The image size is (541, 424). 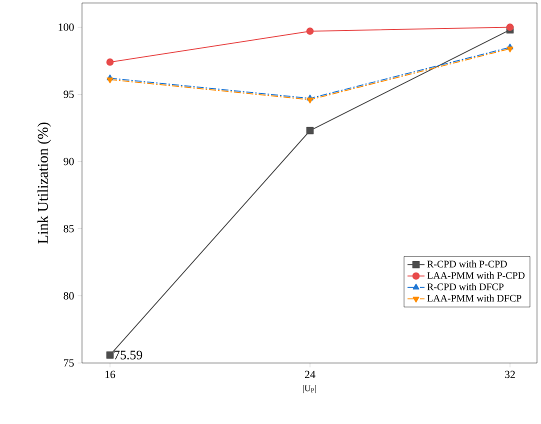 I want to click on y-axis-title: Link Utilization (%), so click(x=44, y=183).